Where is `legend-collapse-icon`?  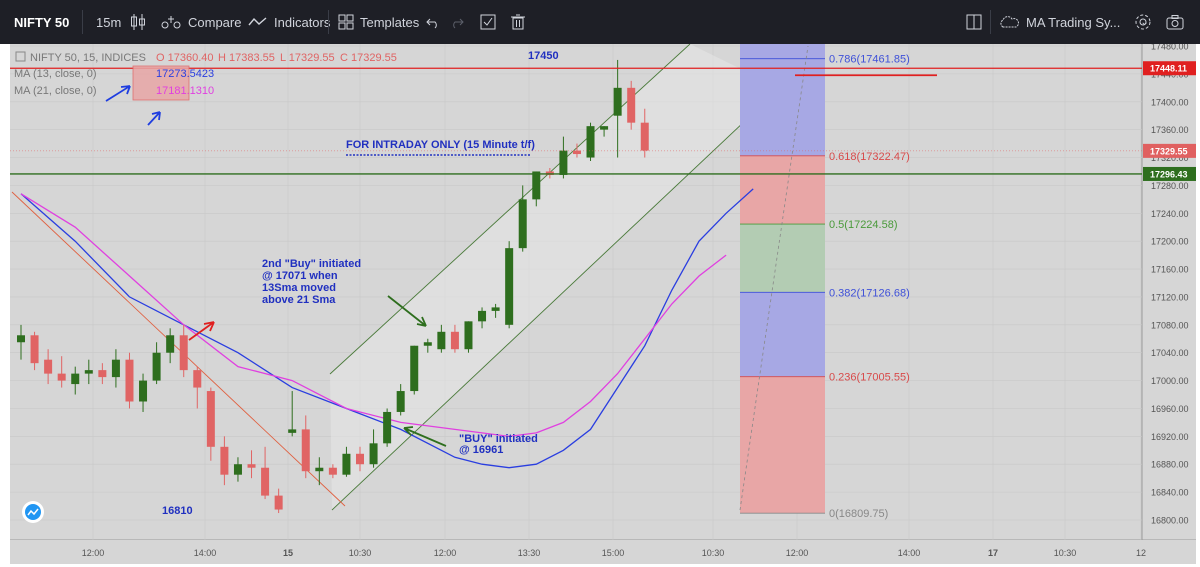
legend-collapse-icon is located at coordinates (20, 56).